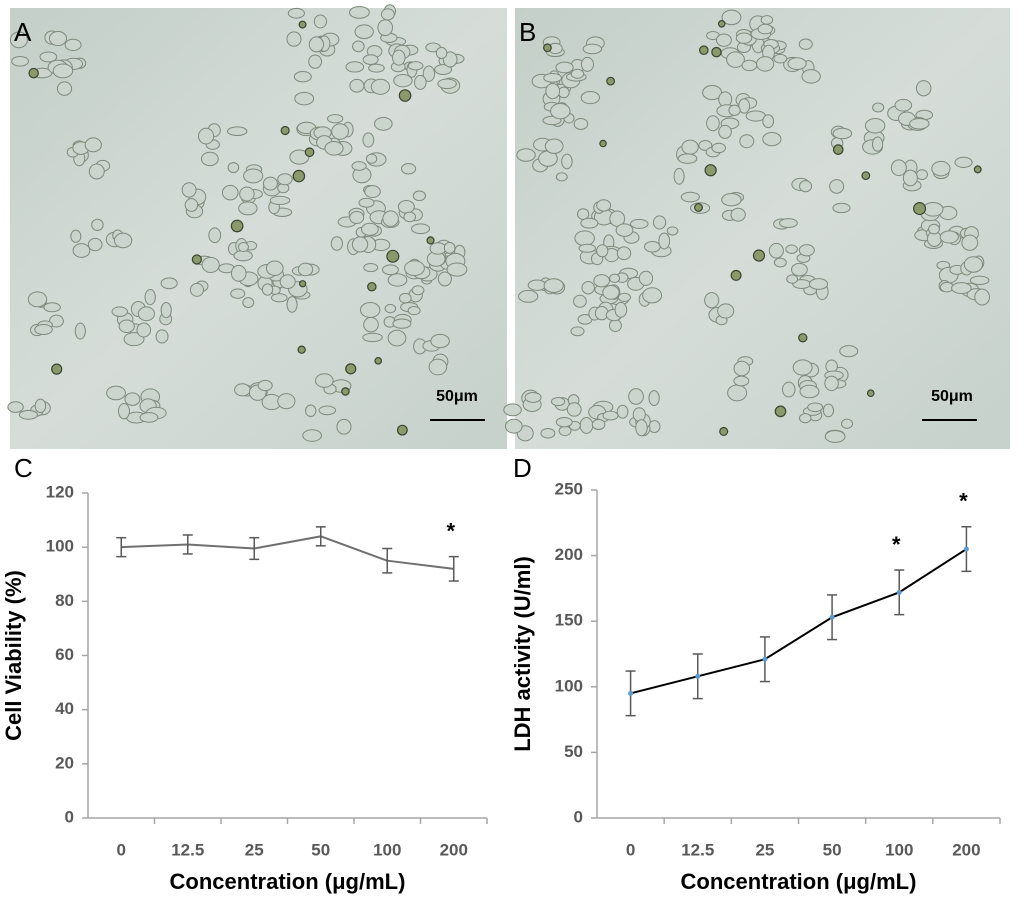 The image size is (1024, 906). I want to click on y-tick-label: 40, so click(64, 708).